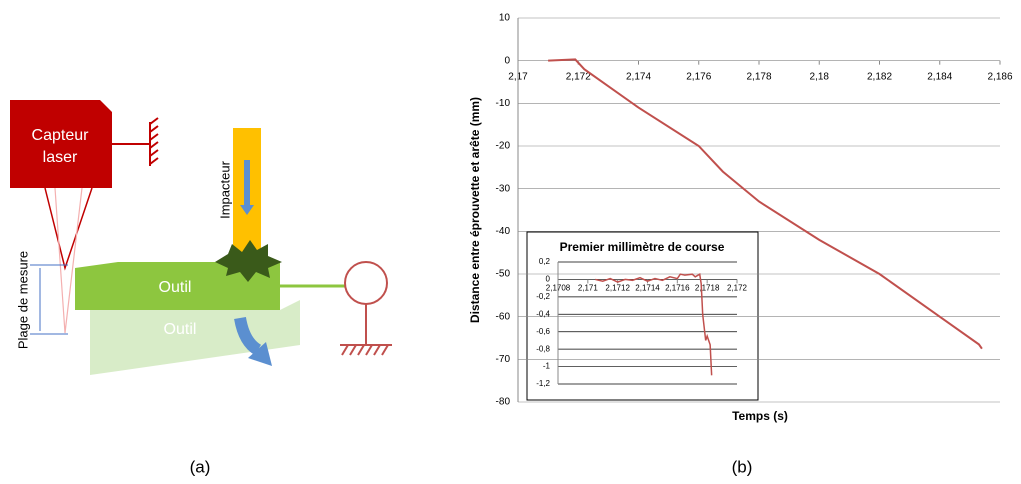 The image size is (1021, 484). What do you see at coordinates (224, 189) in the screenshot?
I see `impactor-label: Impacteur` at bounding box center [224, 189].